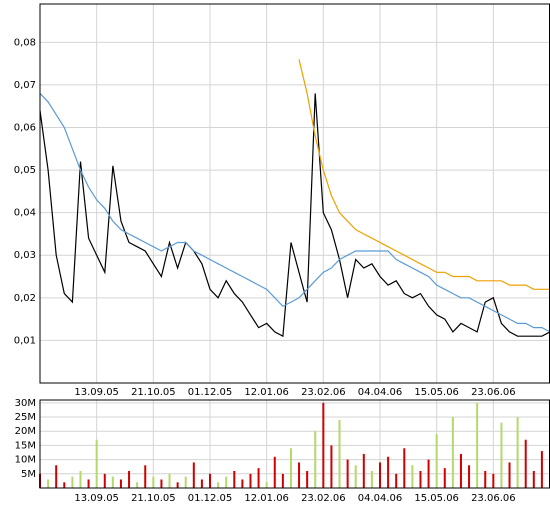 This screenshot has width=550, height=512. Describe the element at coordinates (25, 403) in the screenshot. I see `y-tick-label: 30M` at that location.